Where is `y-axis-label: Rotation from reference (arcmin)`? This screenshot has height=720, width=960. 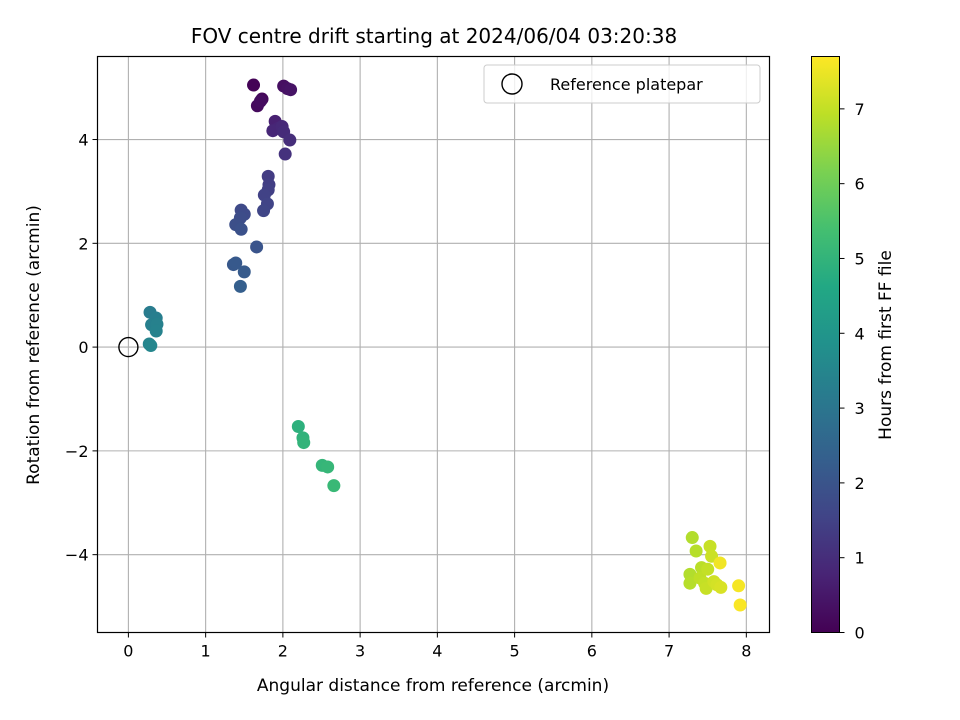
y-axis-label: Rotation from reference (arcmin) is located at coordinates (34, 345).